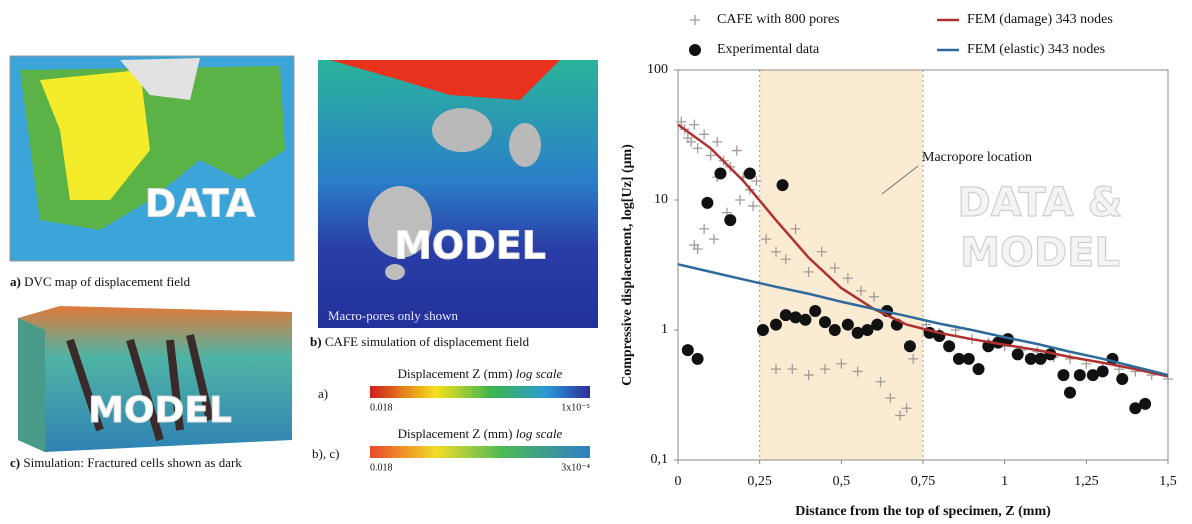 Image resolution: width=1192 pixels, height=524 pixels. Describe the element at coordinates (664, 329) in the screenshot. I see `y-tick-label: 1` at that location.